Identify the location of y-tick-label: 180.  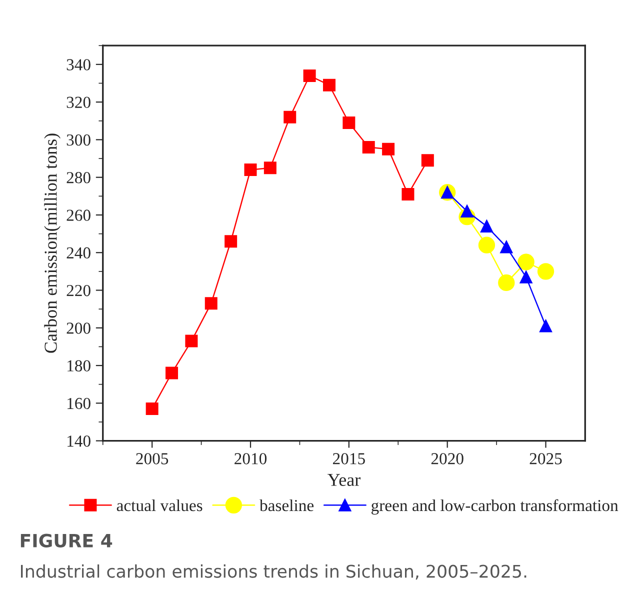
(79, 366).